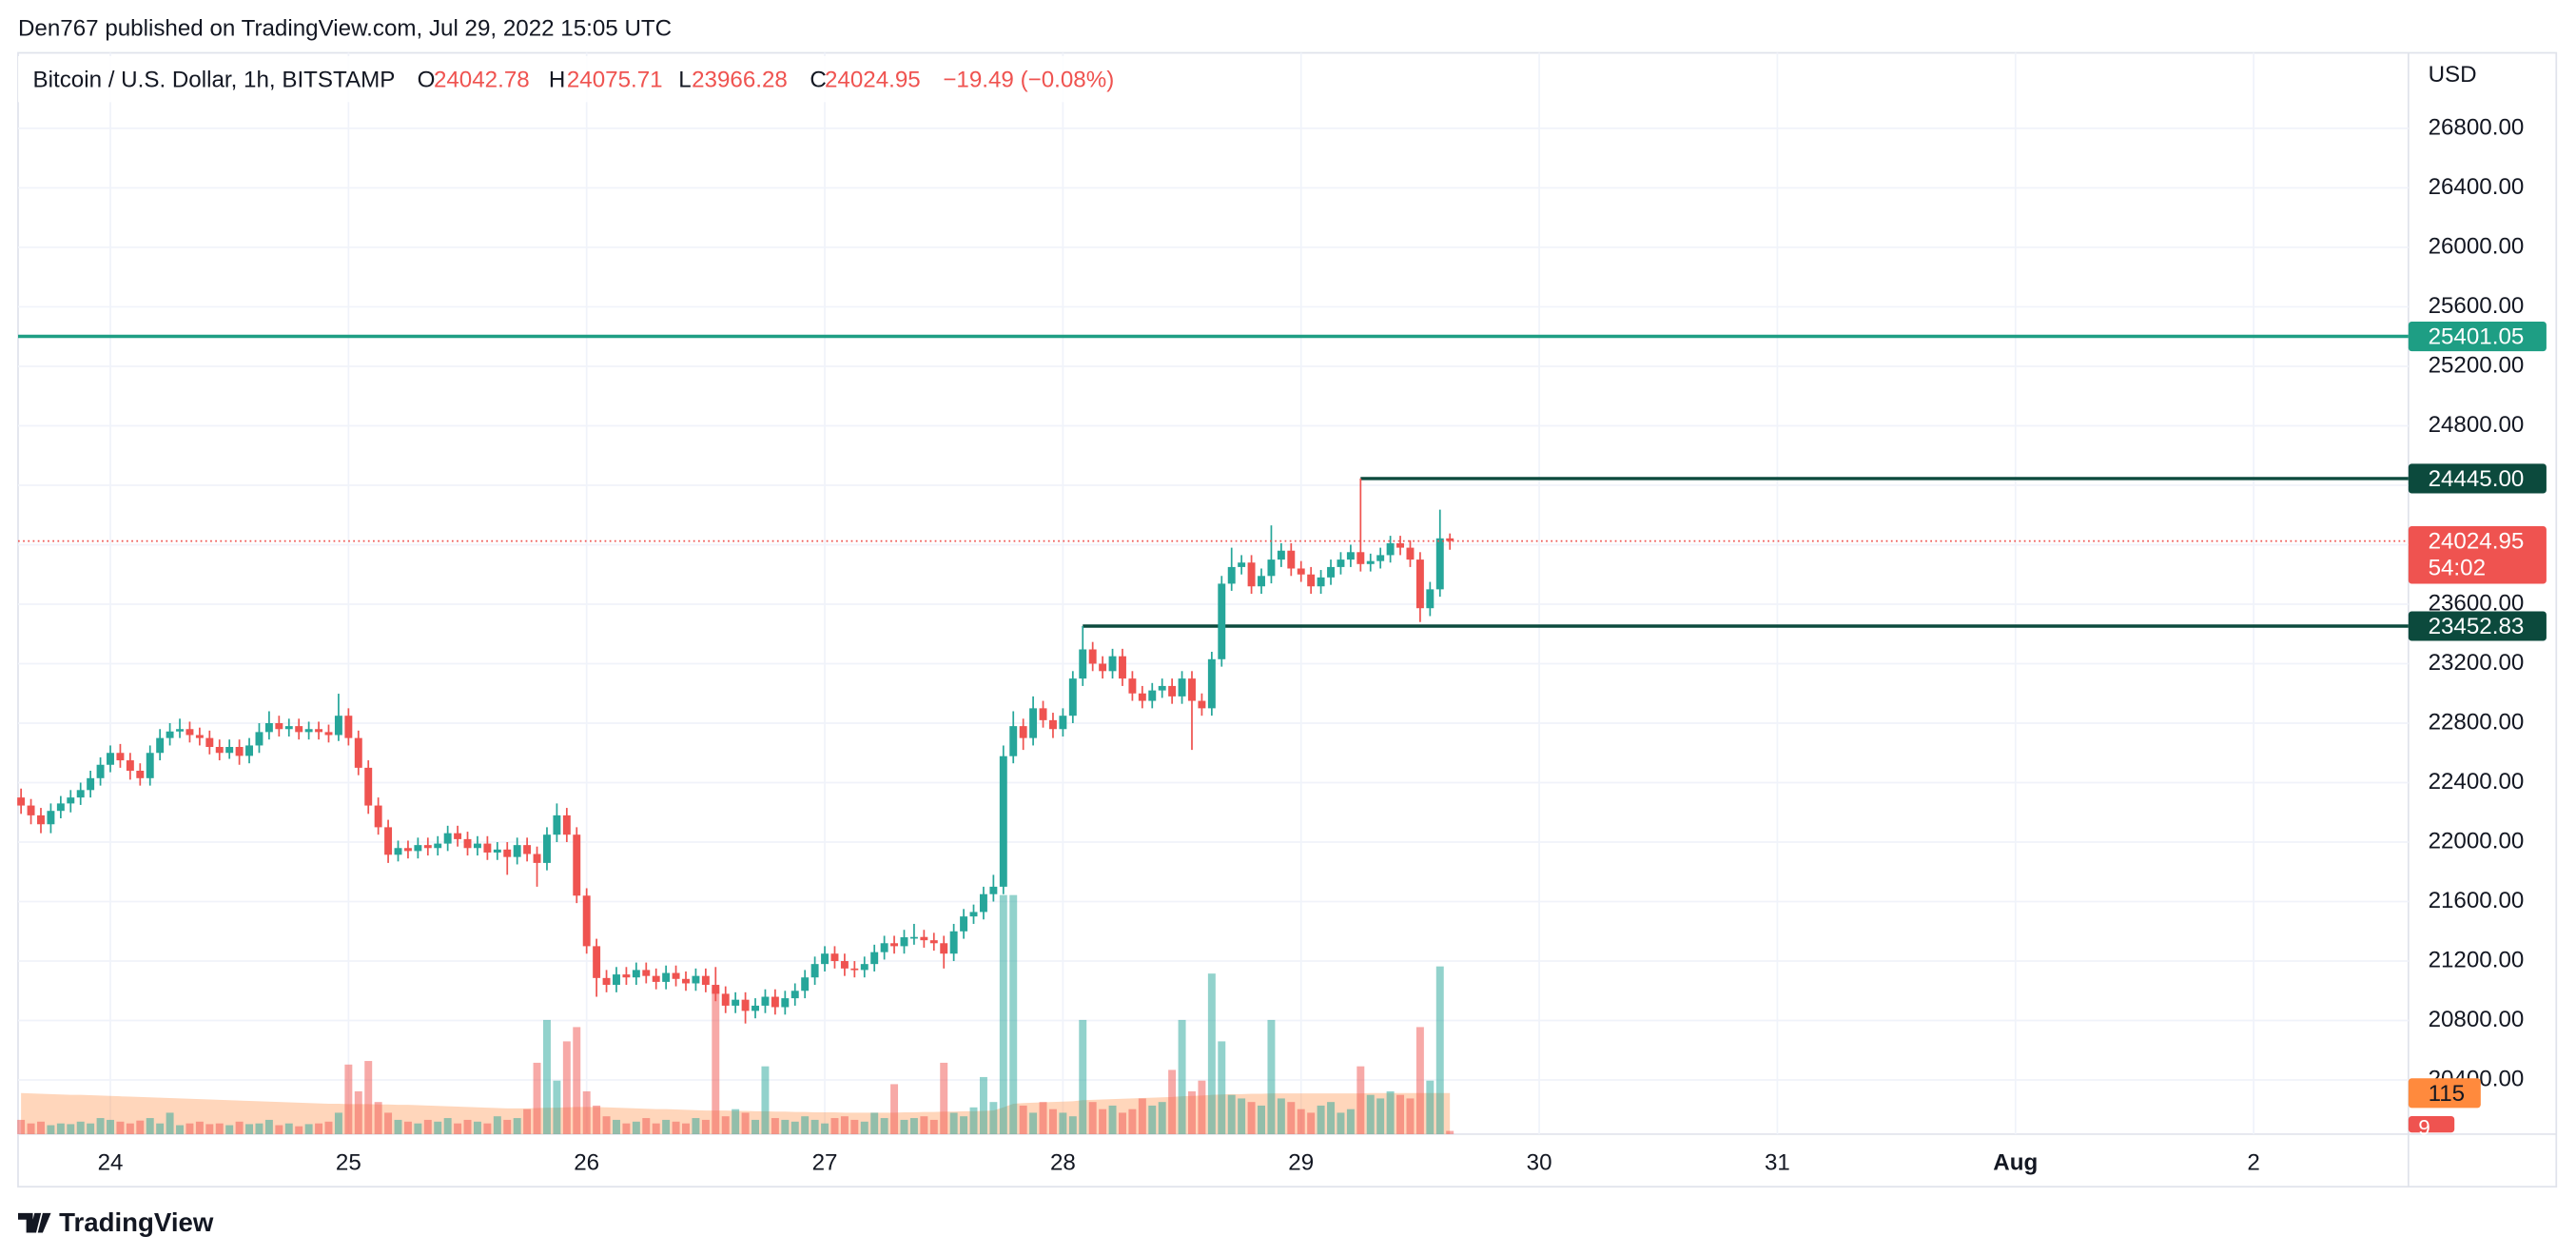 Image resolution: width=2576 pixels, height=1256 pixels. What do you see at coordinates (736, 1014) in the screenshot?
I see `volume-pane` at bounding box center [736, 1014].